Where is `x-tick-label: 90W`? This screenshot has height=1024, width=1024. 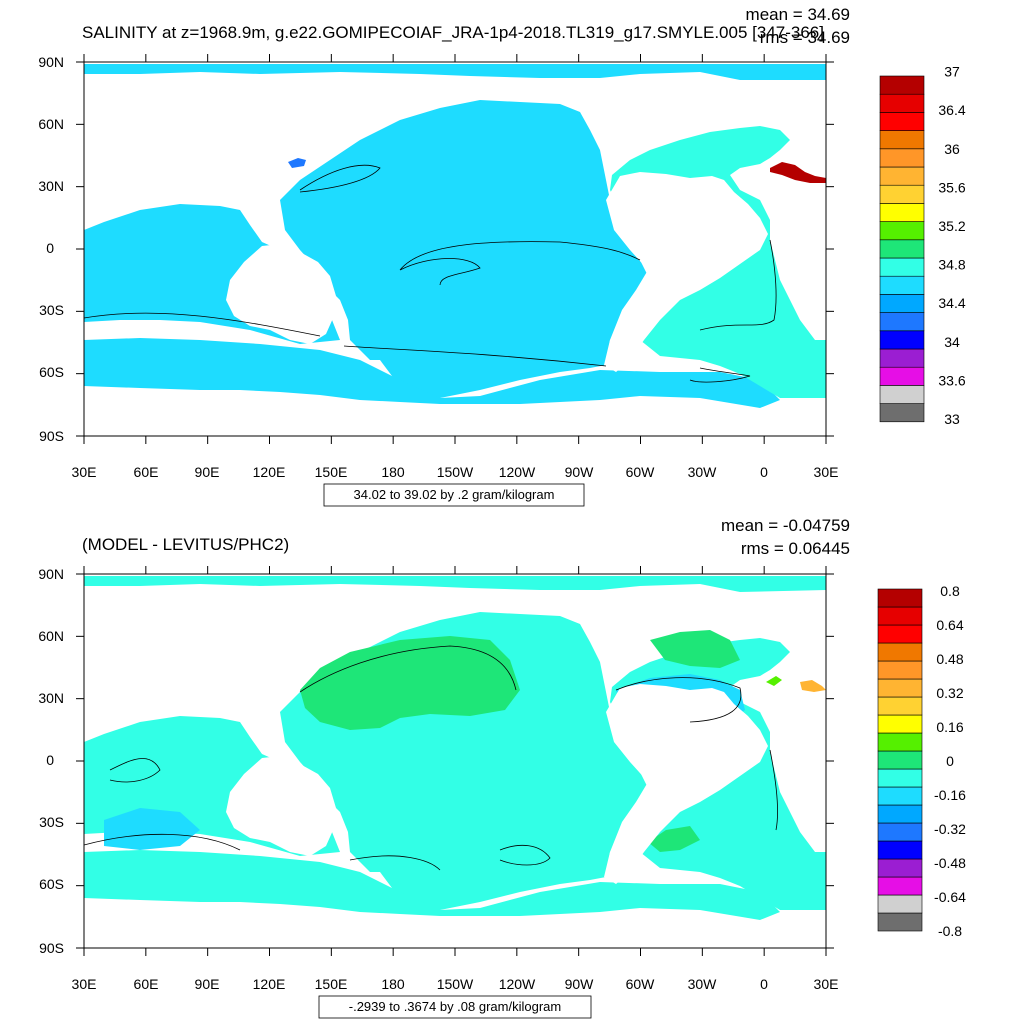 x-tick-label: 90W is located at coordinates (580, 984).